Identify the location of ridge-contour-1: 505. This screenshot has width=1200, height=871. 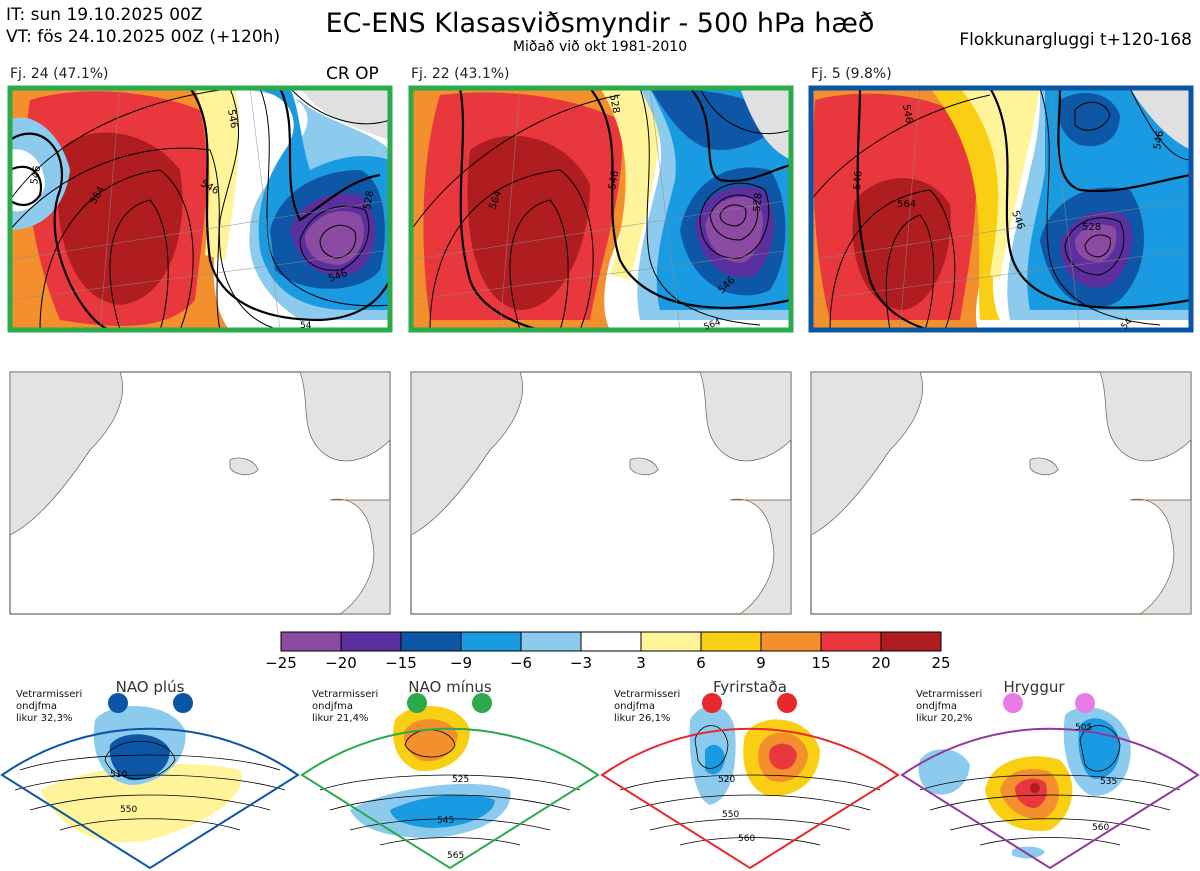
(1083, 728).